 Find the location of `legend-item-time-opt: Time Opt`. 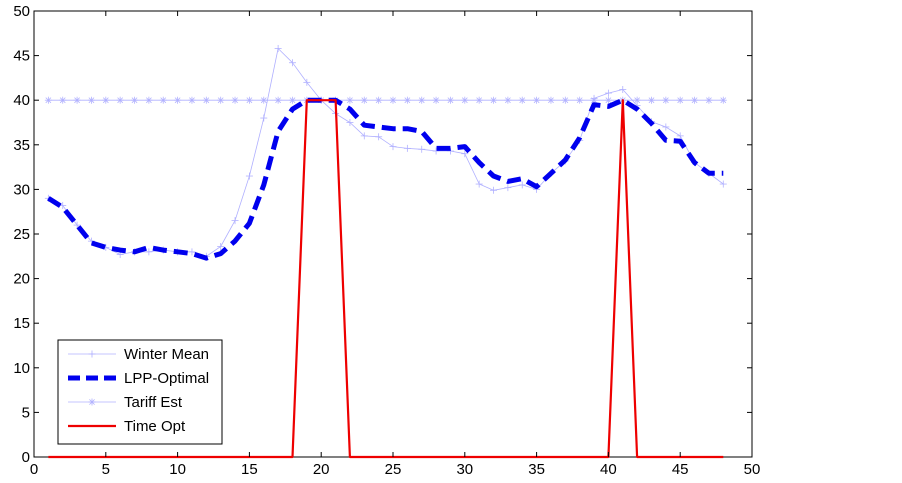

legend-item-time-opt: Time Opt is located at coordinates (127, 426).